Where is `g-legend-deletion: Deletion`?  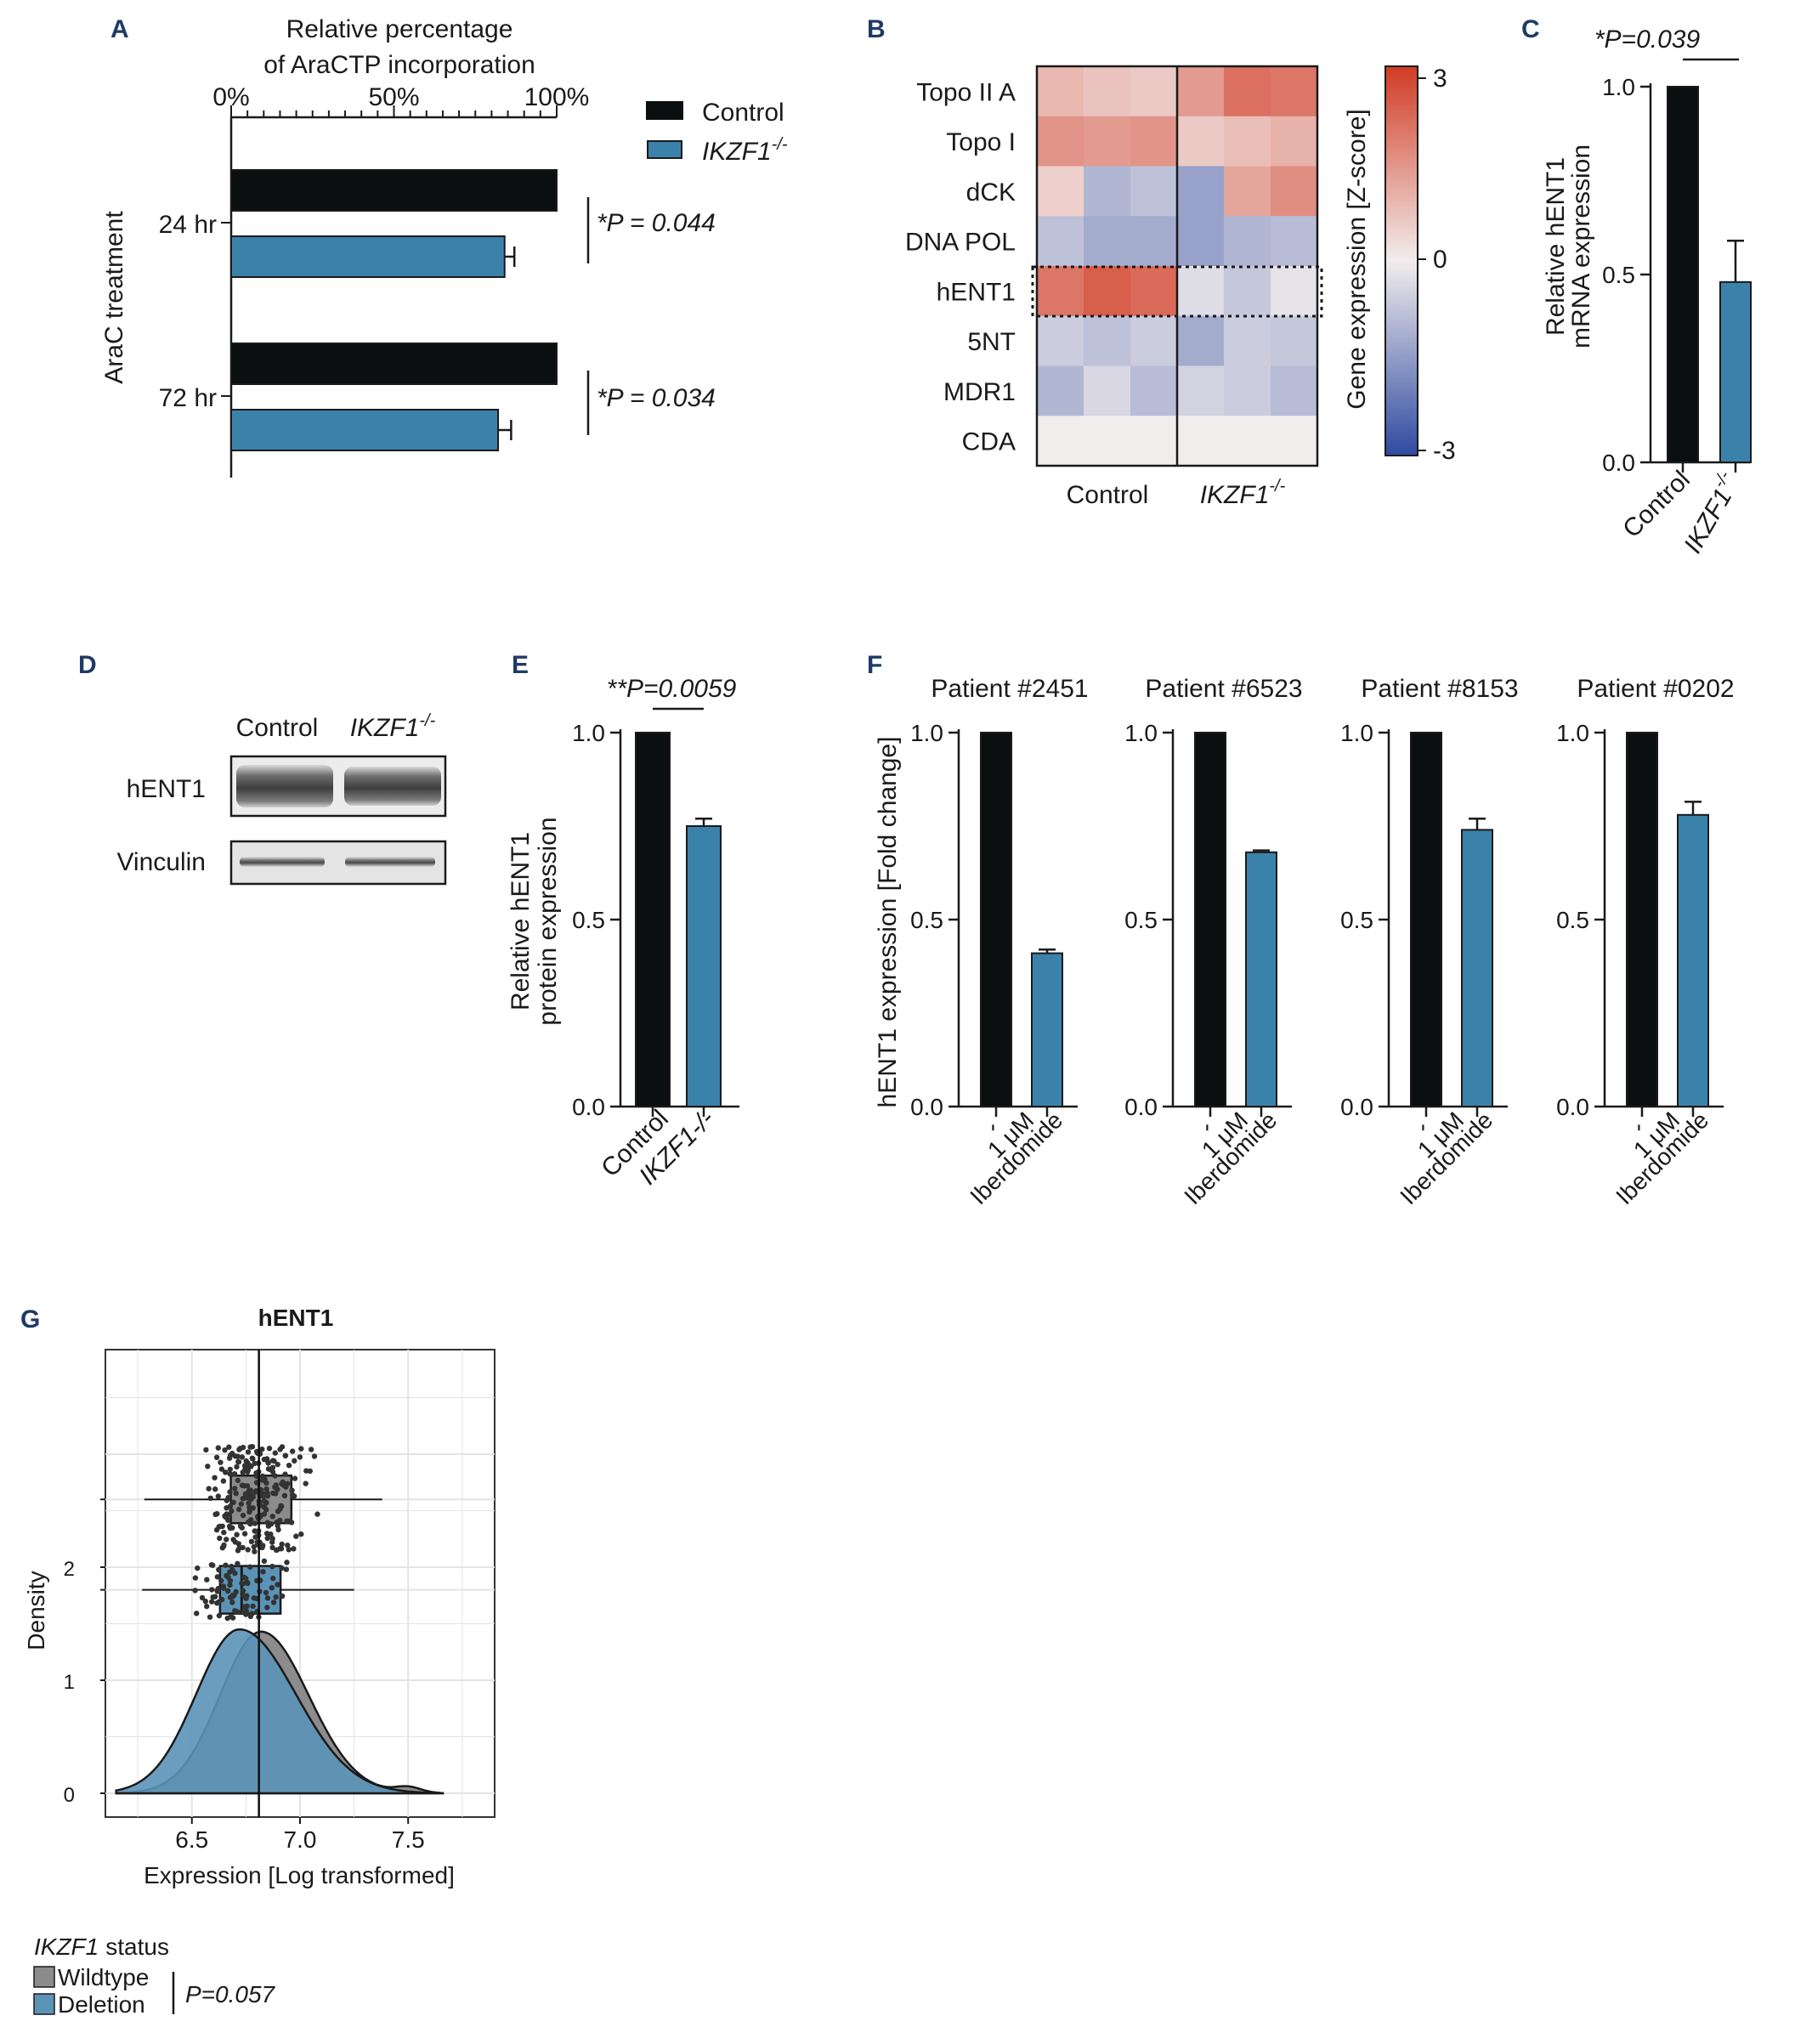
g-legend-deletion: Deletion is located at coordinates (101, 2005).